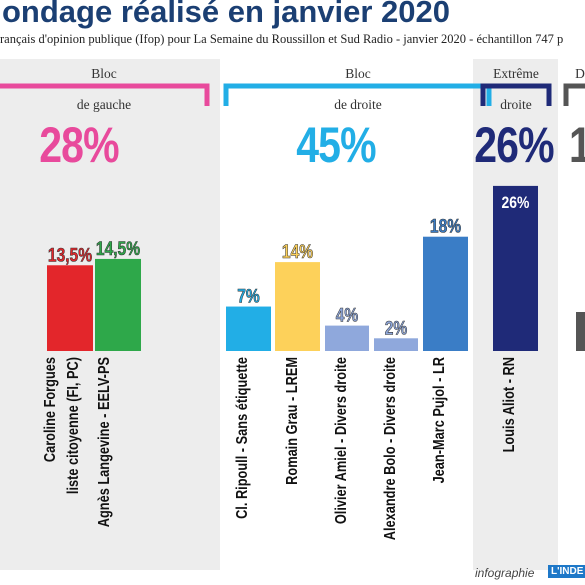 This screenshot has height=585, width=585. I want to click on candidate-label: Cl. Ripoull - Sans étiquette, so click(243, 438).